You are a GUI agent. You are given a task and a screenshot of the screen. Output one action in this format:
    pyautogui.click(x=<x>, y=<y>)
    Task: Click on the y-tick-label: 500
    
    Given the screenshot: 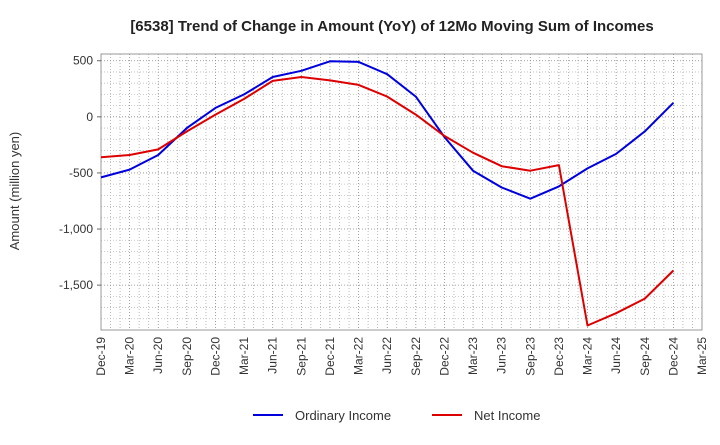 What is the action you would take?
    pyautogui.click(x=83, y=61)
    